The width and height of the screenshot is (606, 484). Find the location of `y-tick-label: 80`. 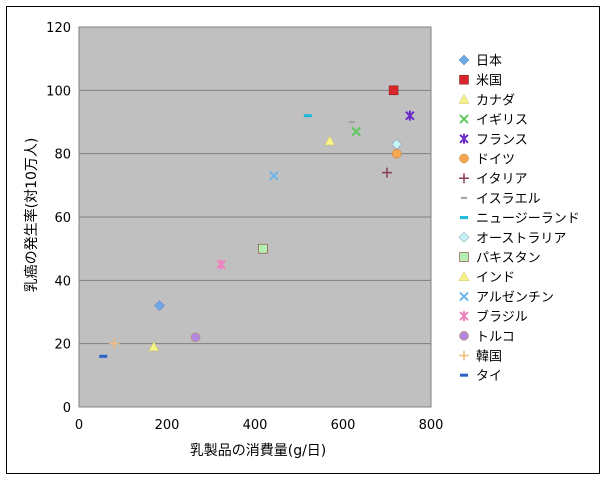

y-tick-label: 80 is located at coordinates (62, 155).